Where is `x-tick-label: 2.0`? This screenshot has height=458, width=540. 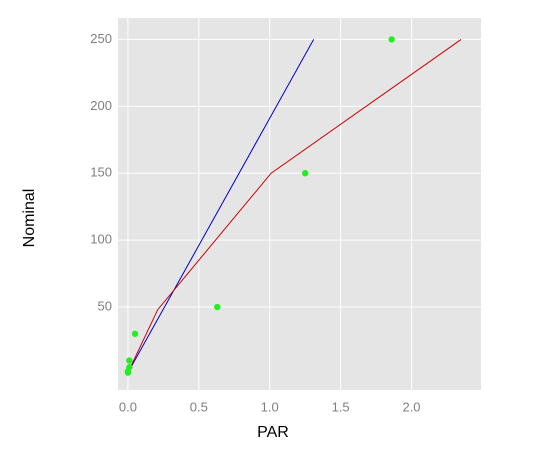 x-tick-label: 2.0 is located at coordinates (411, 406).